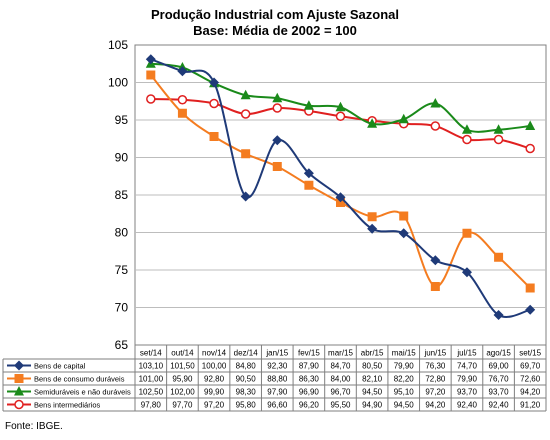  What do you see at coordinates (246, 379) in the screenshot?
I see `data-label: 90,50` at bounding box center [246, 379].